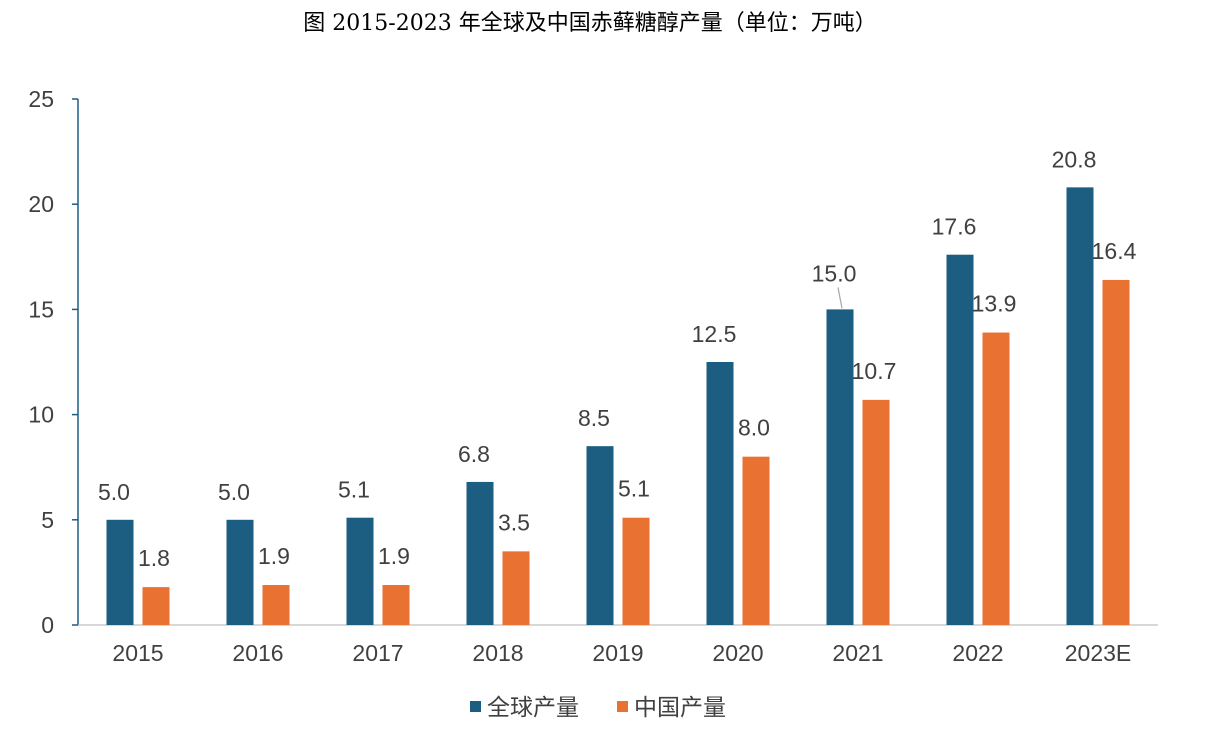 This screenshot has width=1207, height=733. What do you see at coordinates (474, 454) in the screenshot?
I see `data-label-global: 6.8` at bounding box center [474, 454].